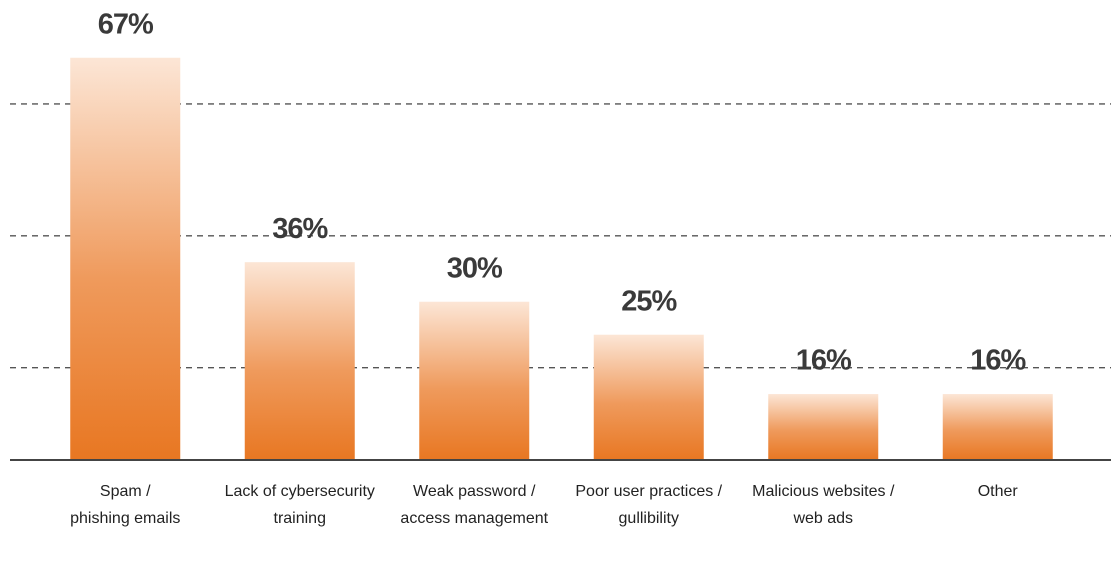 This screenshot has height=561, width=1111. I want to click on value-label: 25%, so click(649, 301).